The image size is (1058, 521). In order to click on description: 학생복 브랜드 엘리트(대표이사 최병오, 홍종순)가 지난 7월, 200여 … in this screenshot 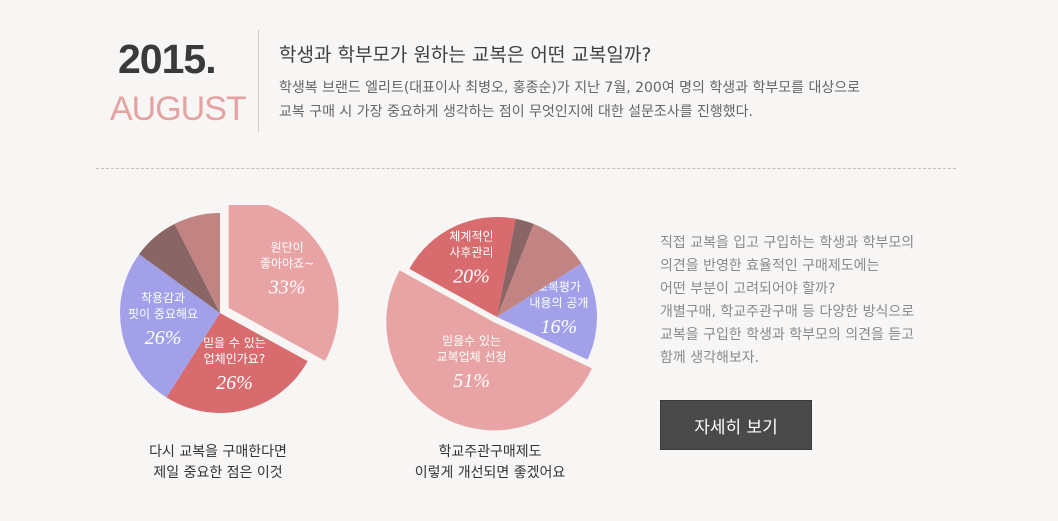, I will do `click(619, 100)`.